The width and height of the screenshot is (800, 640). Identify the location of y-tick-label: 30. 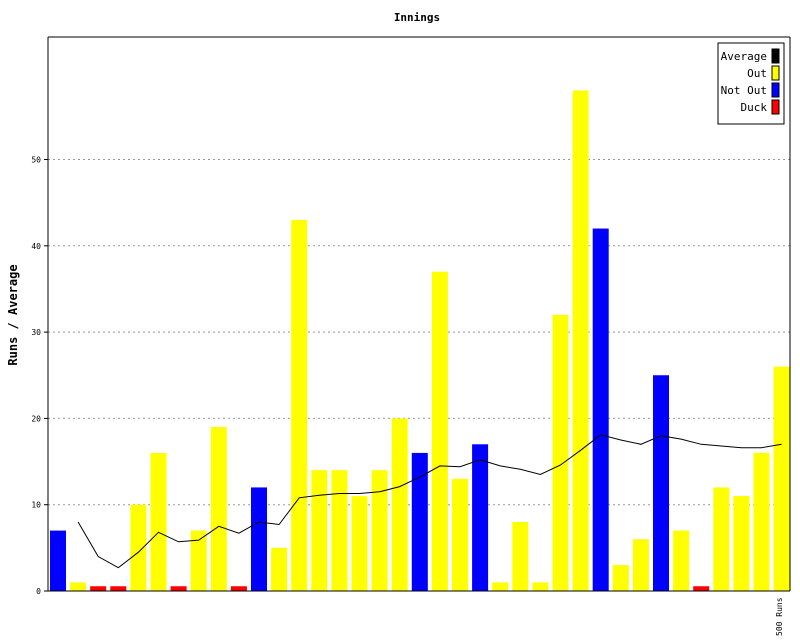
(36, 332).